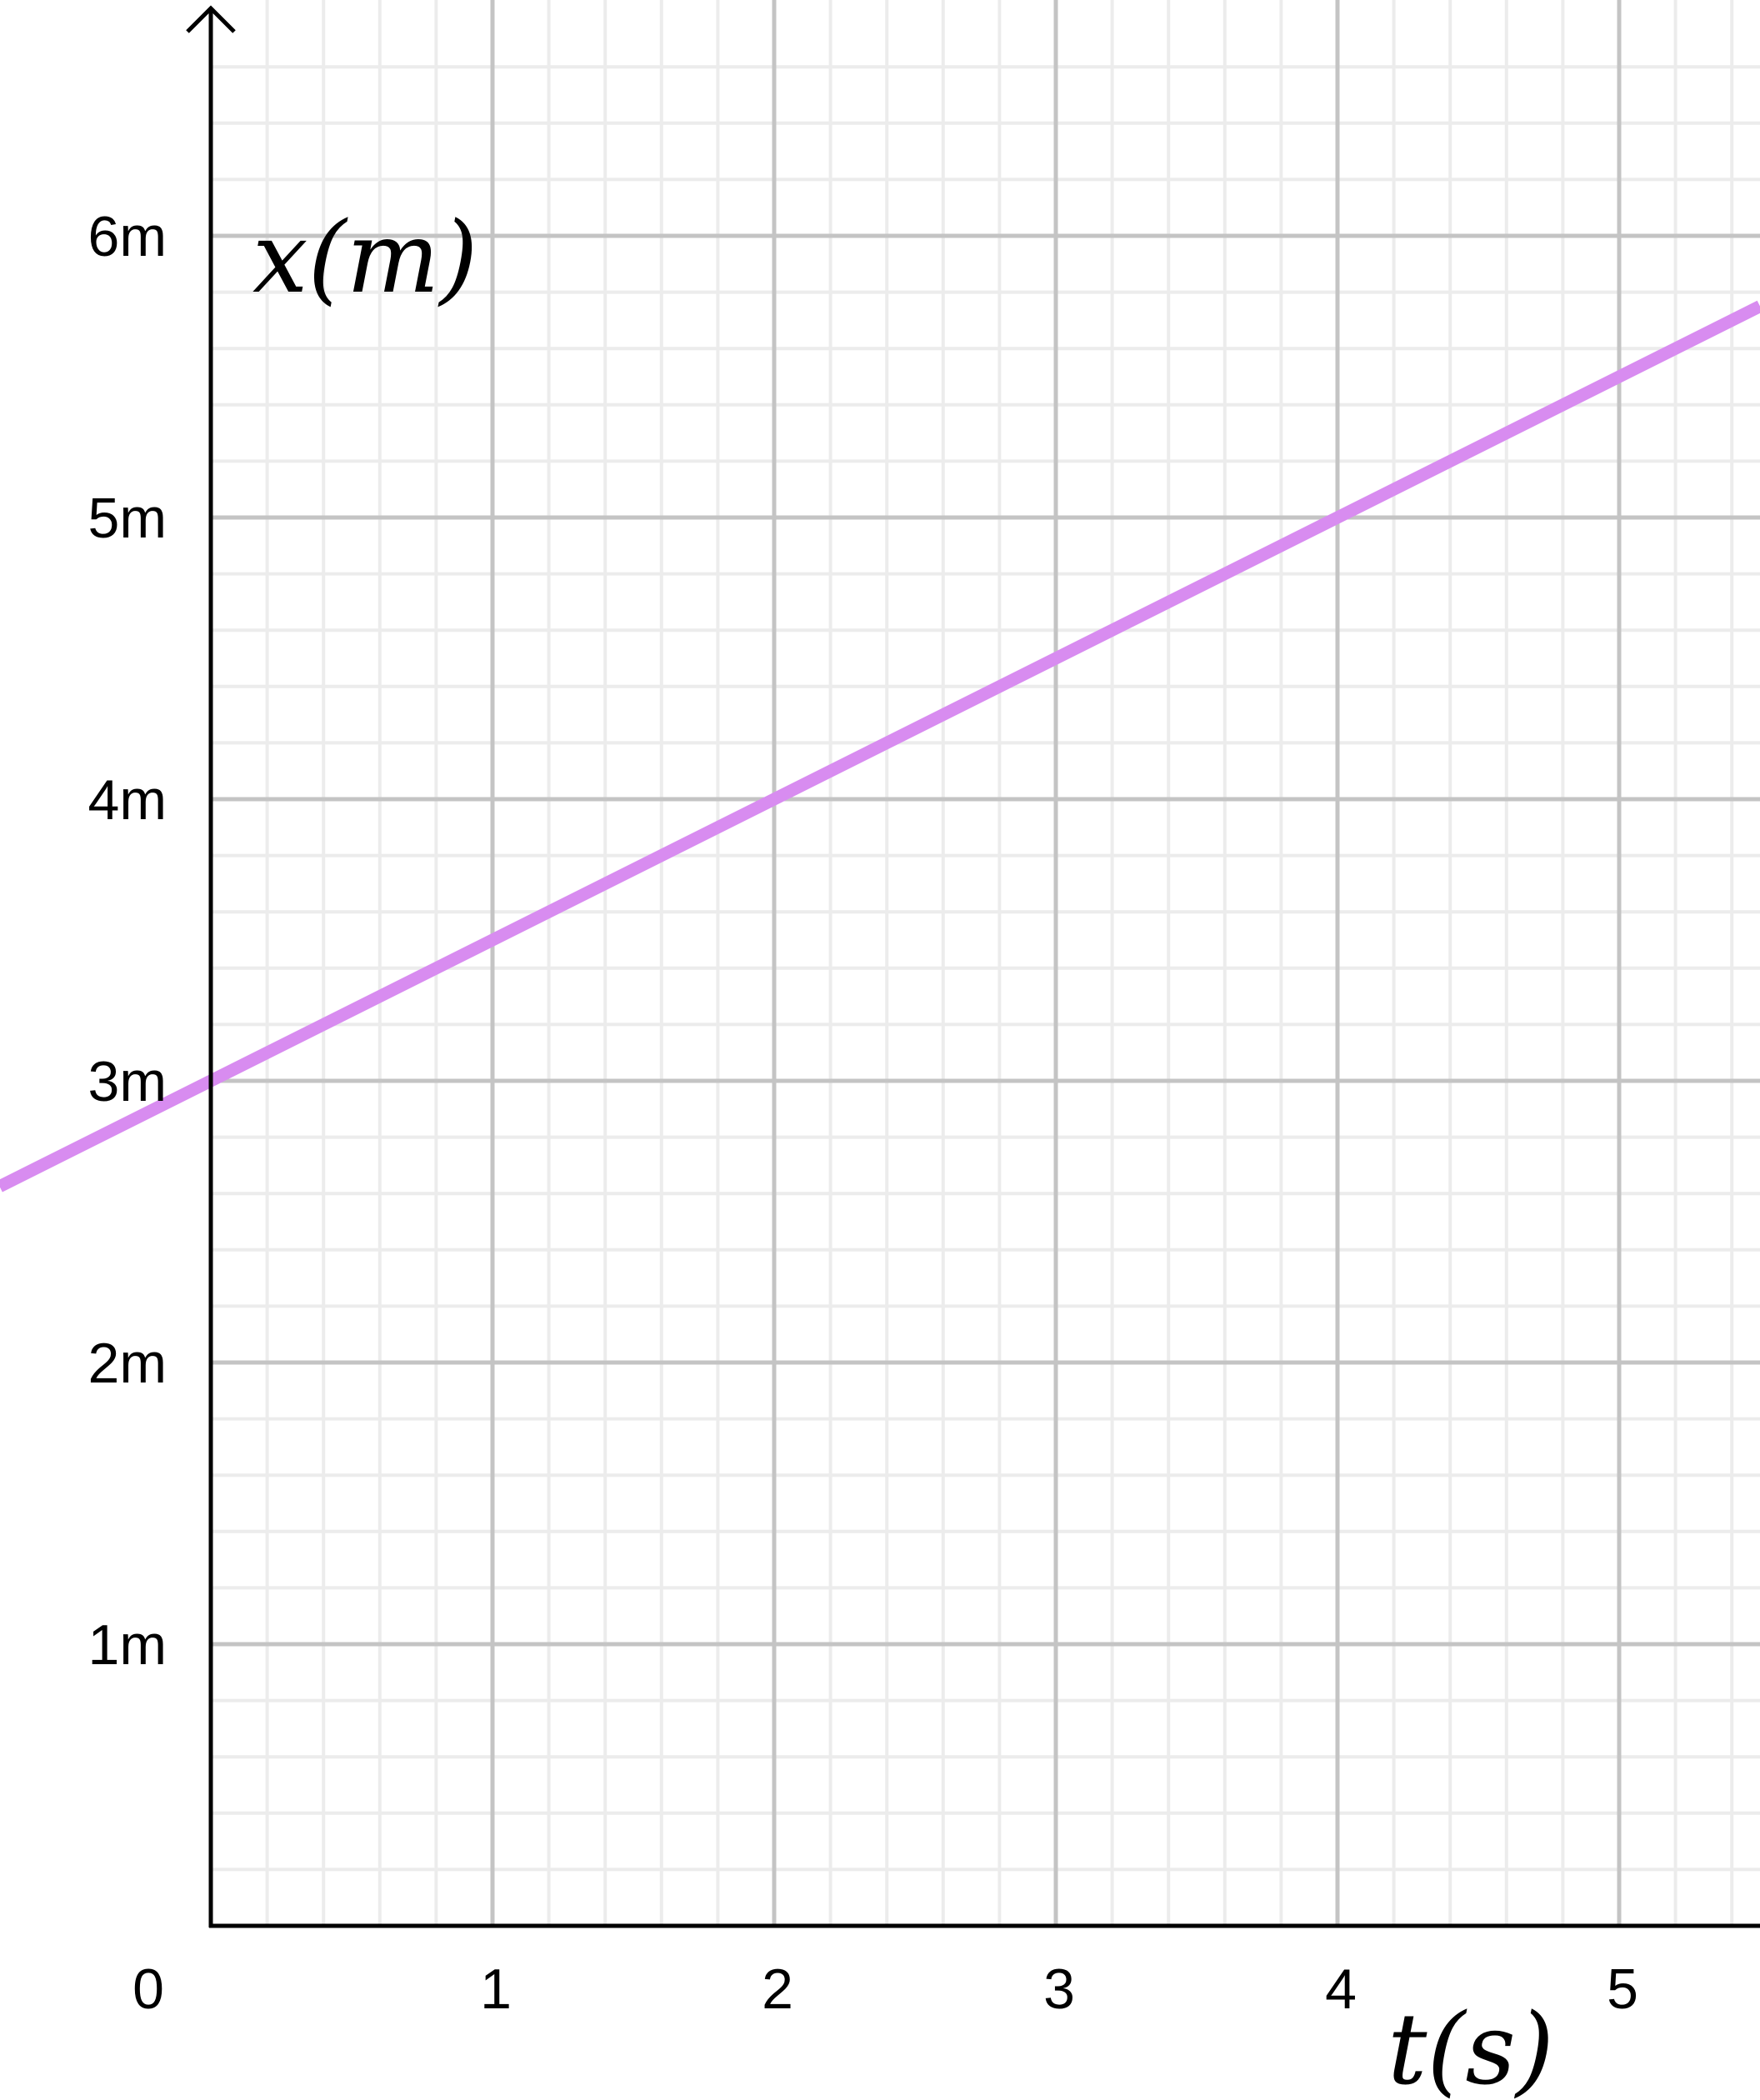 This screenshot has width=1760, height=2100. What do you see at coordinates (365, 257) in the screenshot?
I see `y-axis-title: x(m)` at bounding box center [365, 257].